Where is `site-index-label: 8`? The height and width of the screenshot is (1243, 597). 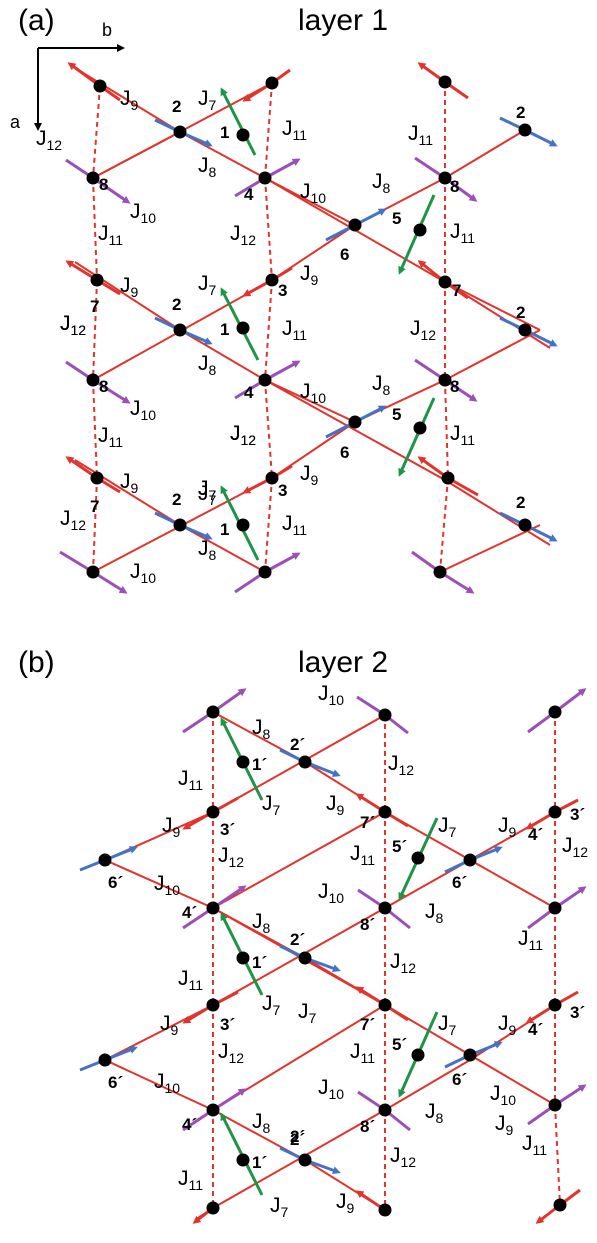 site-index-label: 8 is located at coordinates (103, 386).